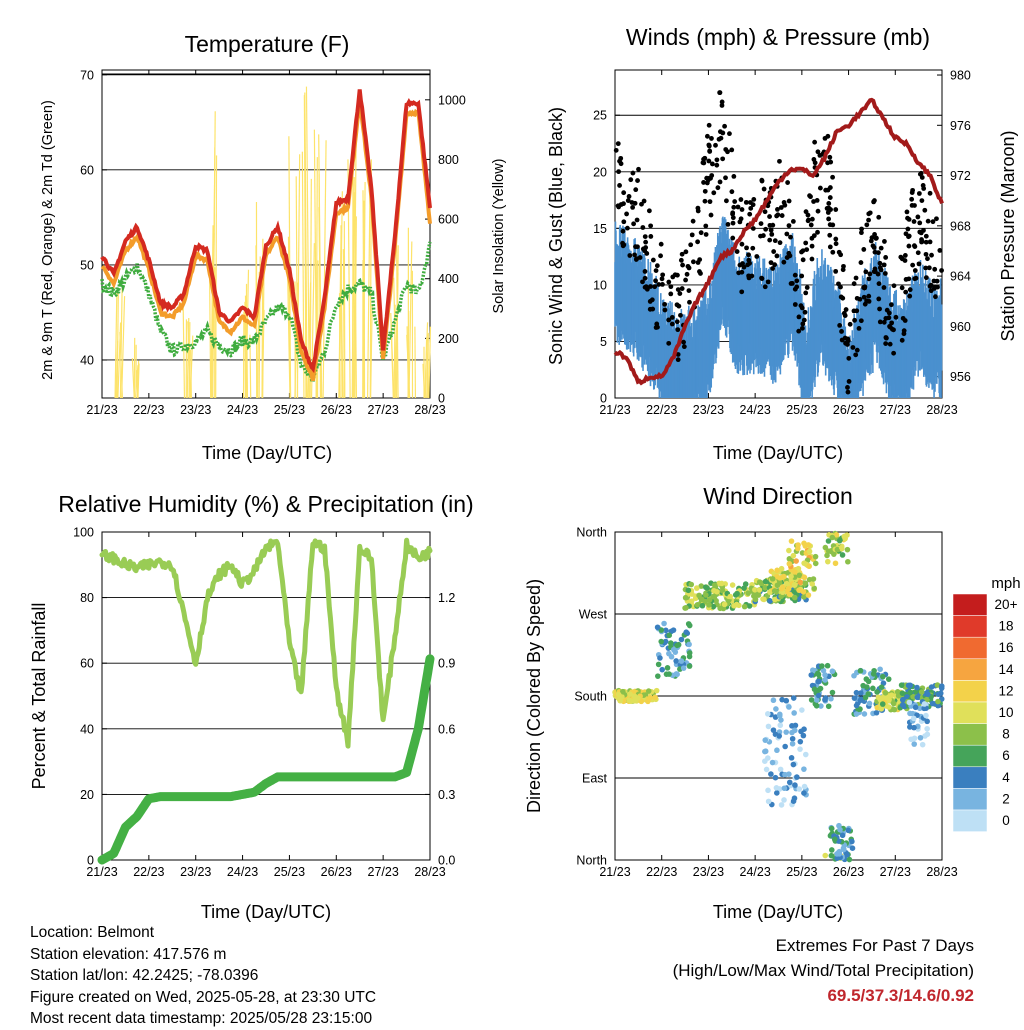 This screenshot has height=1030, width=1024. Describe the element at coordinates (823, 995) in the screenshot. I see `extremes-values: 69.5/37.3/14.6/0.92` at that location.